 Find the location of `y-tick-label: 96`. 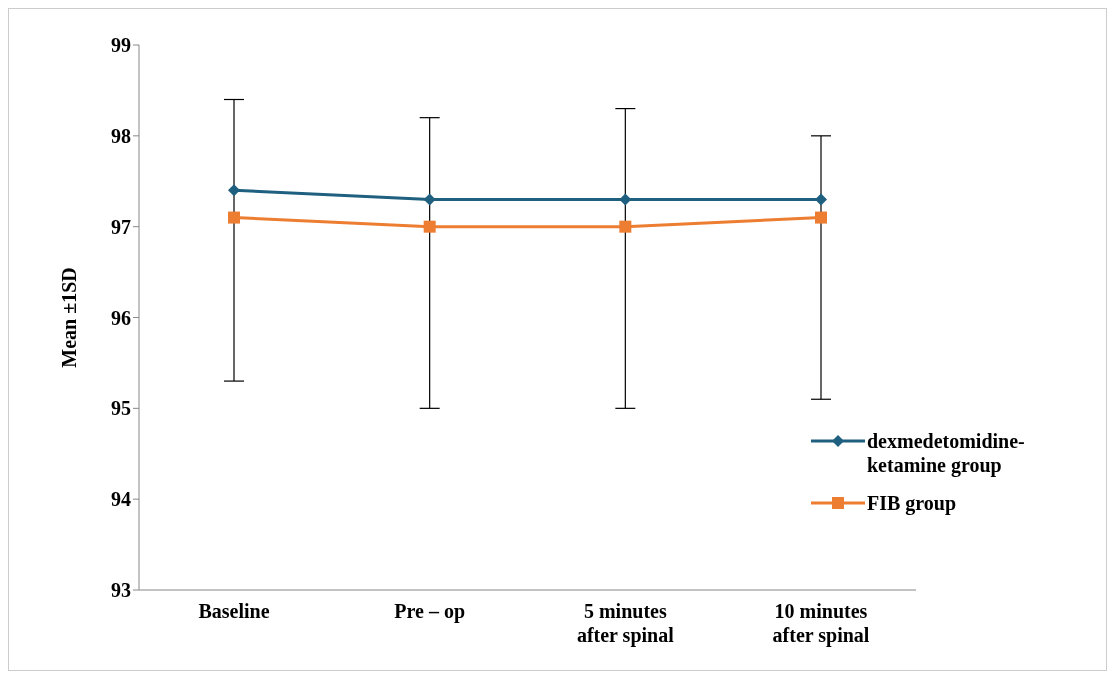

y-tick-label: 96 is located at coordinates (121, 317).